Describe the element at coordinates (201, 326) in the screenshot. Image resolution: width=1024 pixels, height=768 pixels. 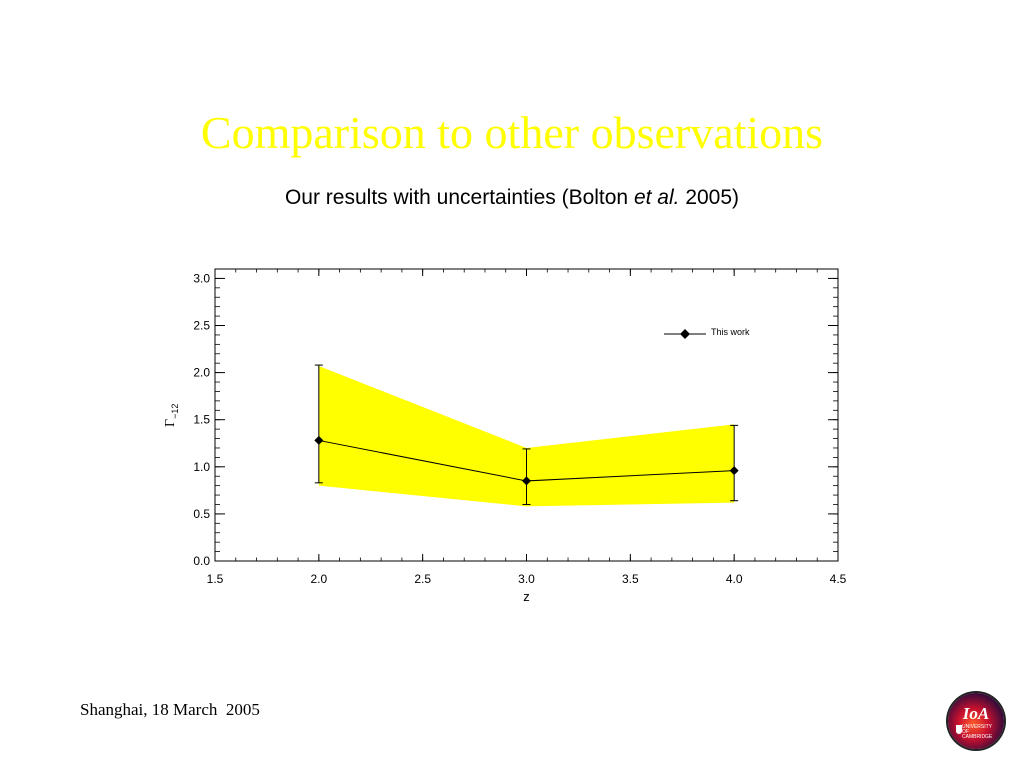
I see `y-tick-label: 2.5` at that location.